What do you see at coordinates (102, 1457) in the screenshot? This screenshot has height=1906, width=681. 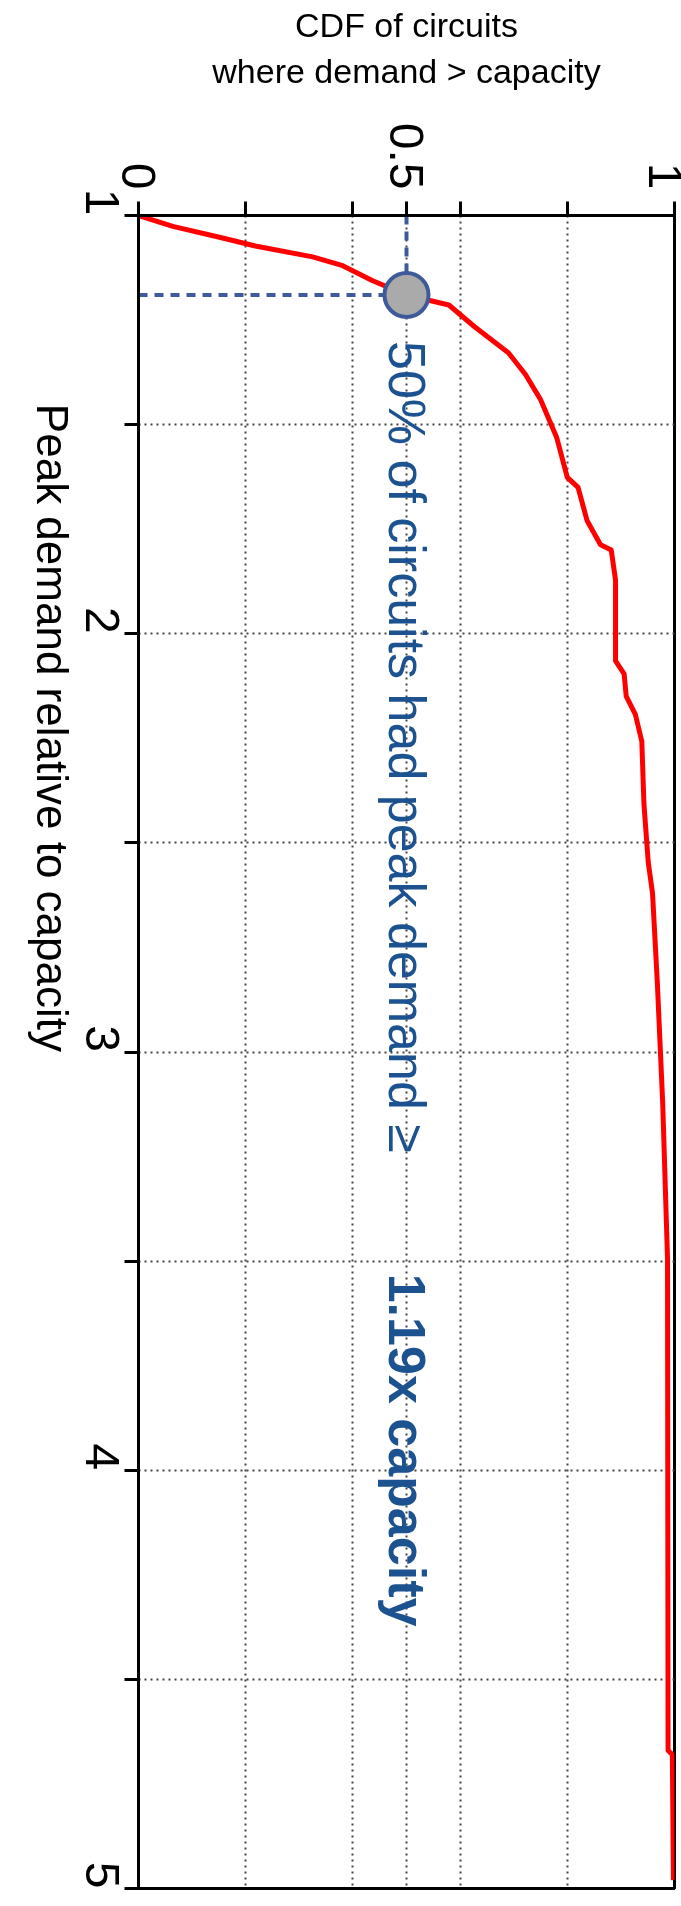 I see `y-tick-label: 4` at bounding box center [102, 1457].